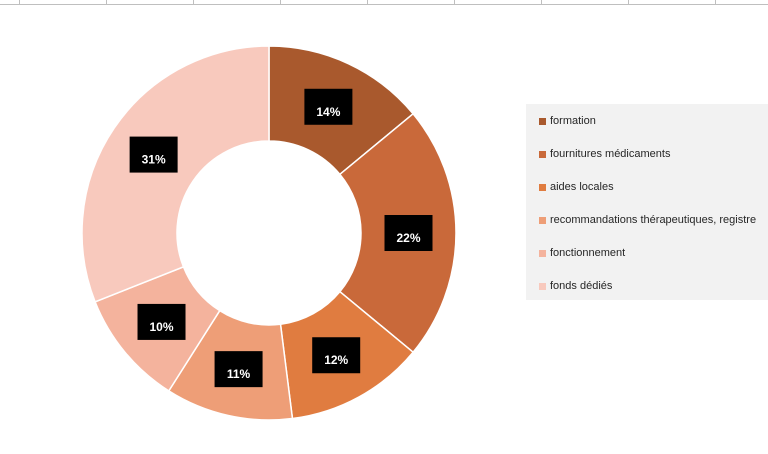 This screenshot has height=454, width=768. I want to click on data-label-text: 14%, so click(328, 112).